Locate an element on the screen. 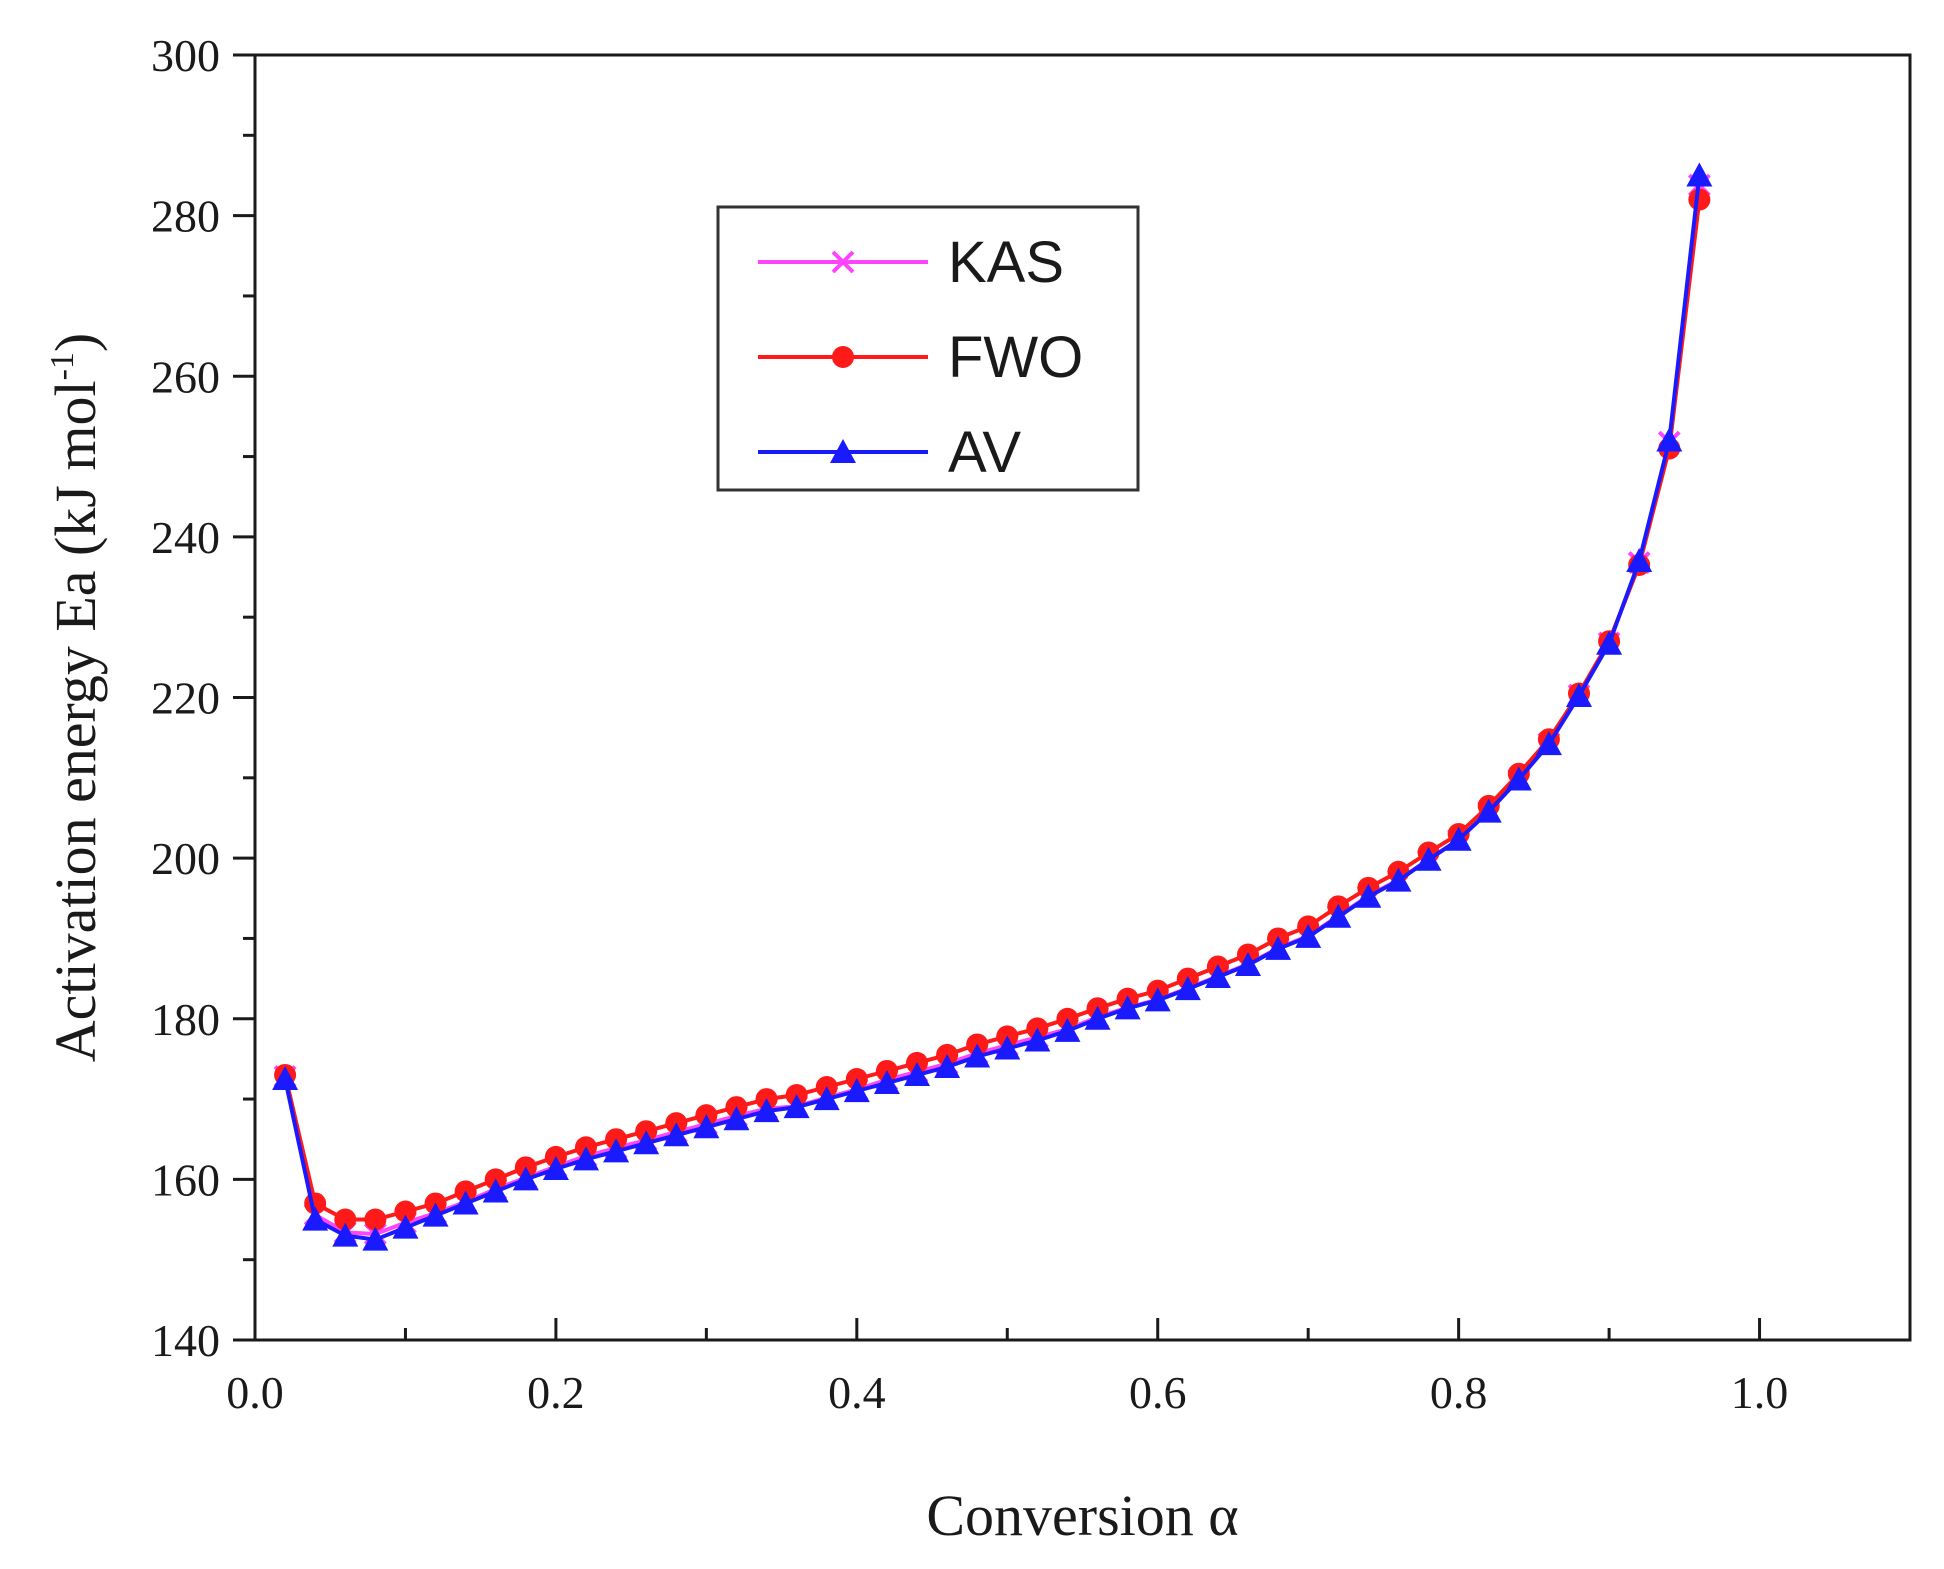 Image resolution: width=1944 pixels, height=1569 pixels. legend-marker-av is located at coordinates (843, 451).